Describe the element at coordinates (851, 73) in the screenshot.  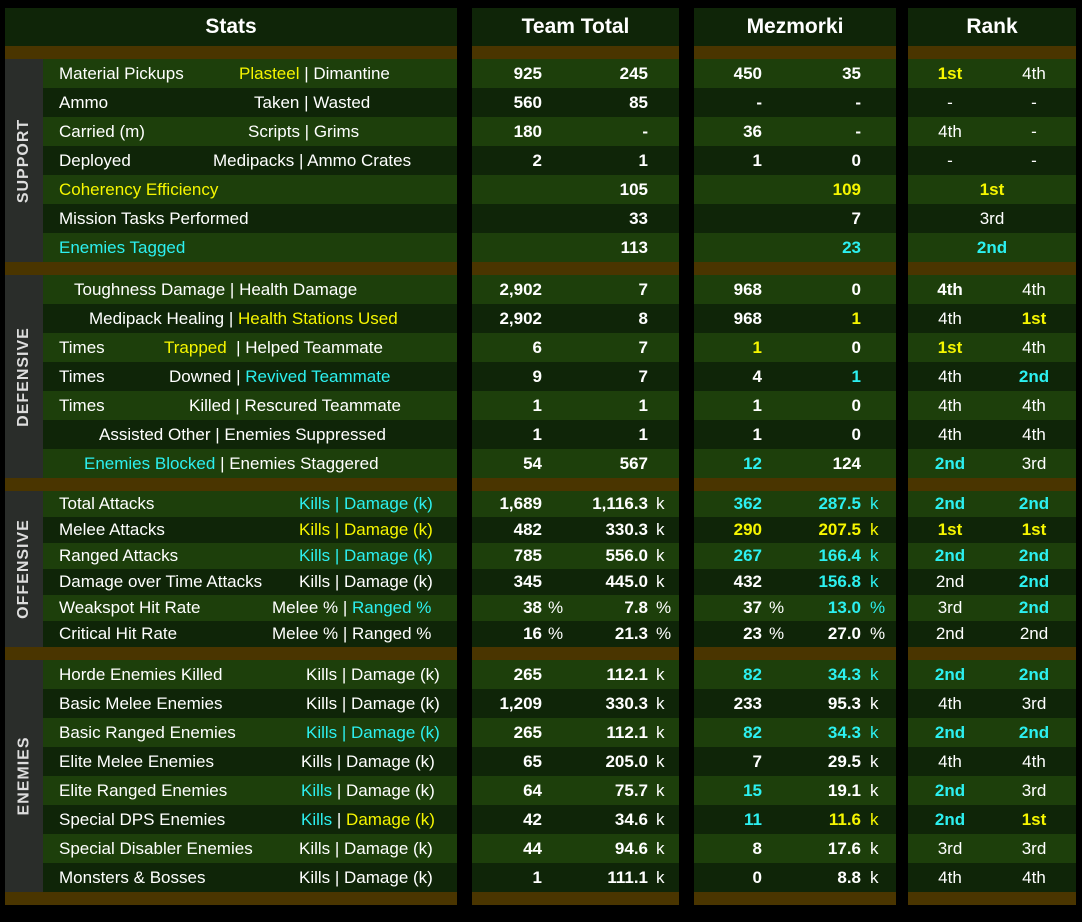
I see `player-value-2: 35` at that location.